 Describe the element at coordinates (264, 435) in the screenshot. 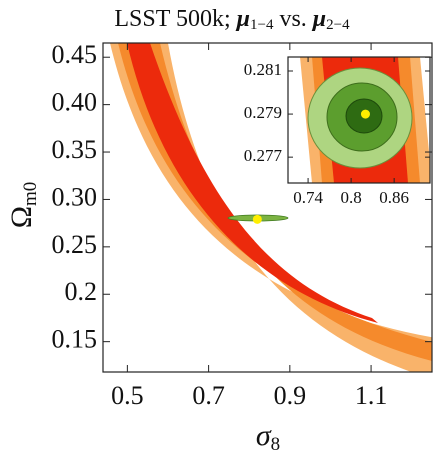

I see `label-part: σ` at that location.